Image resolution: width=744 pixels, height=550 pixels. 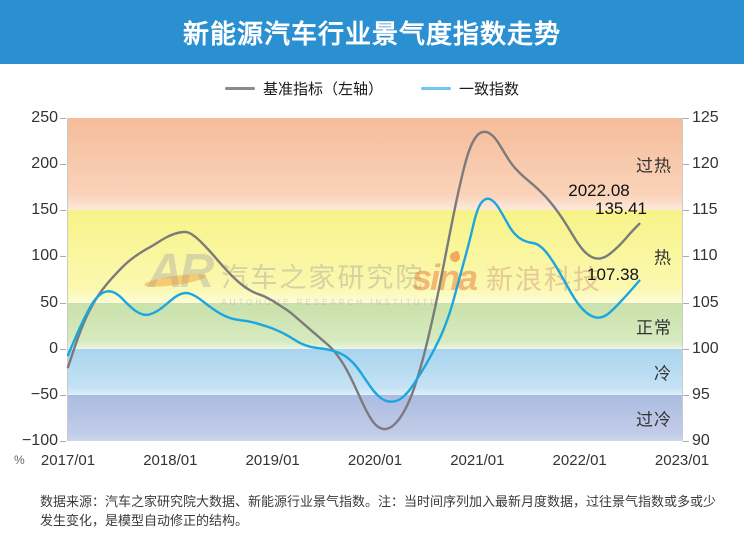 What do you see at coordinates (654, 420) in the screenshot?
I see `band-label-过冷: 过冷` at bounding box center [654, 420].